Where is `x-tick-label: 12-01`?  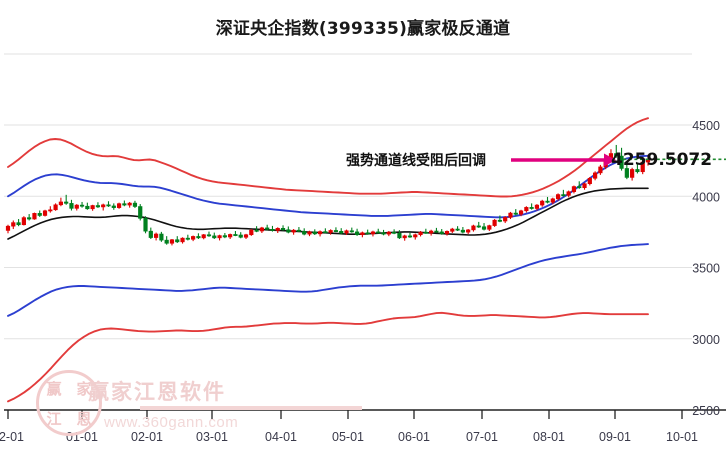
x-tick-label: 12-01 is located at coordinates (12, 437).